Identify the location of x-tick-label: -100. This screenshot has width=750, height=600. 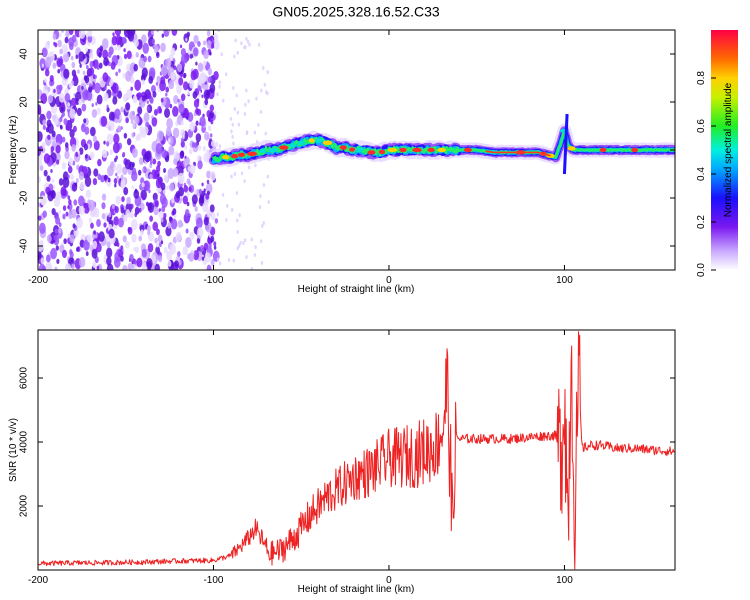
(213, 580).